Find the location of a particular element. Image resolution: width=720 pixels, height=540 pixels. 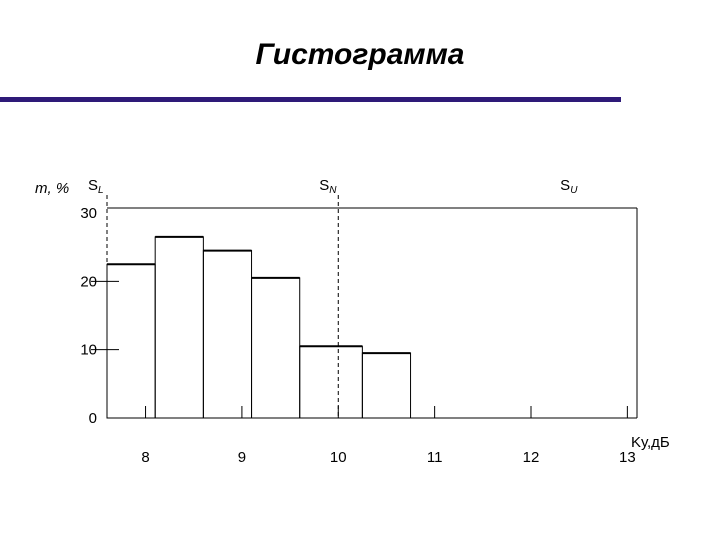

y-tick-label: 10 is located at coordinates (88, 350).